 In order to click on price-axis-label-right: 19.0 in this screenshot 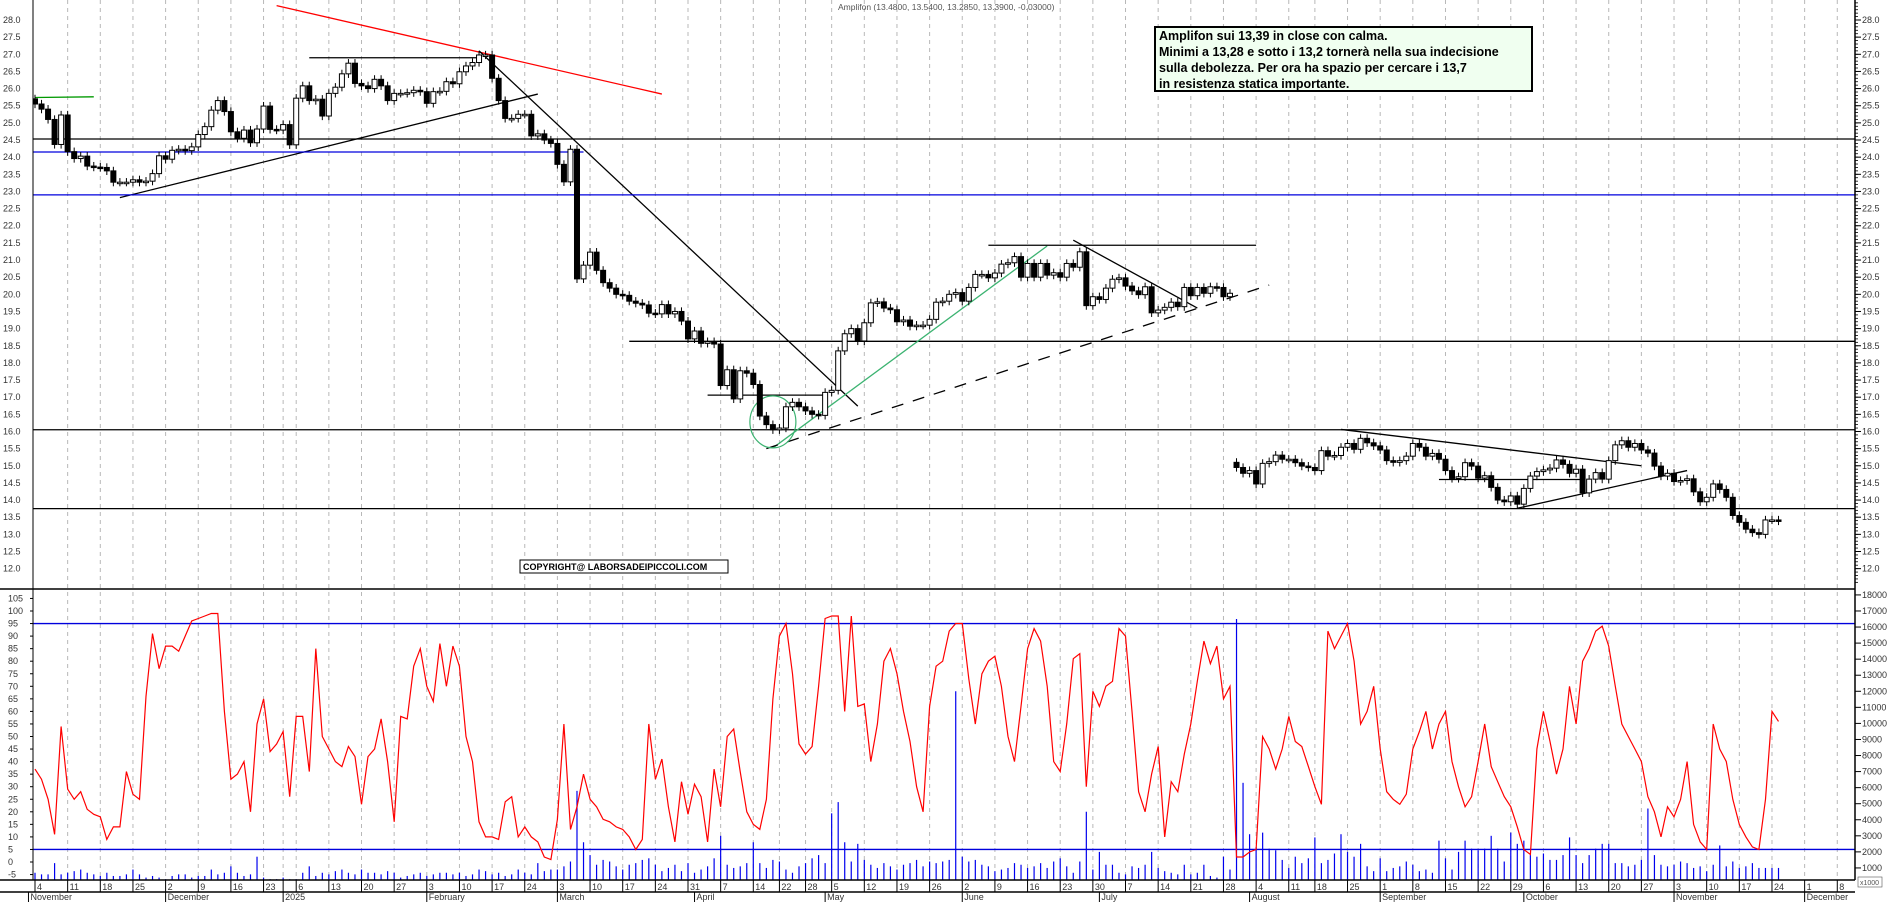, I will do `click(1871, 329)`.